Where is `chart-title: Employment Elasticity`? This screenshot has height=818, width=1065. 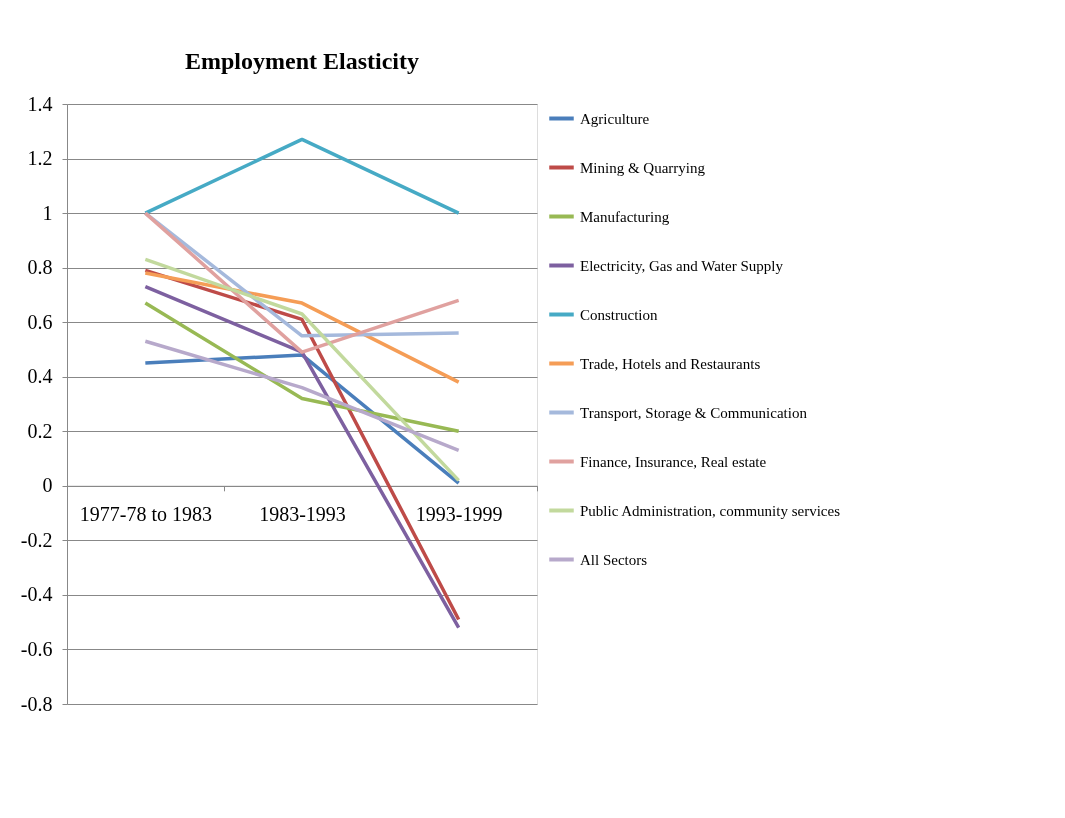
chart-title: Employment Elasticity is located at coordinates (302, 61).